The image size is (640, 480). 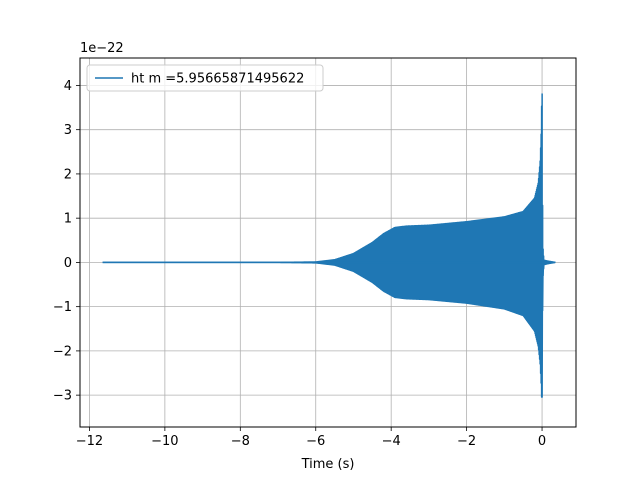 I want to click on legend: ht m =5.95665871495622, so click(x=205, y=78).